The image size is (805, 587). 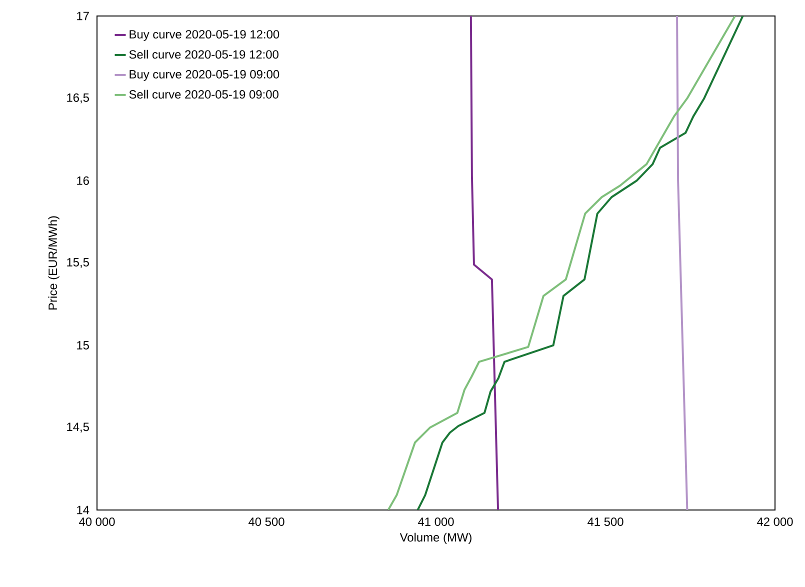 What do you see at coordinates (436, 538) in the screenshot?
I see `x-axis-title: Volume (MW)` at bounding box center [436, 538].